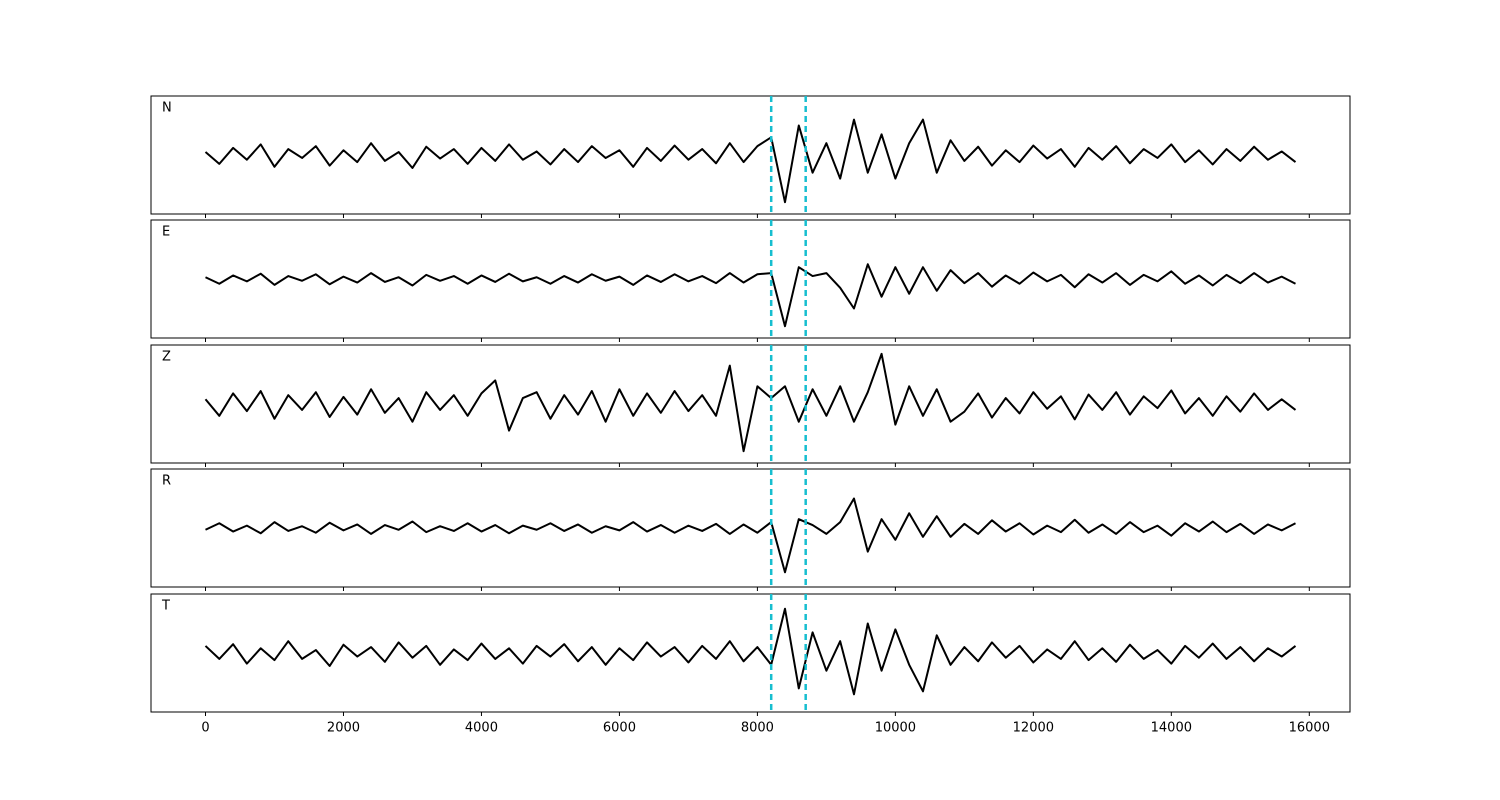 This screenshot has height=800, width=1500. What do you see at coordinates (166, 357) in the screenshot?
I see `panel-label: Z` at bounding box center [166, 357].